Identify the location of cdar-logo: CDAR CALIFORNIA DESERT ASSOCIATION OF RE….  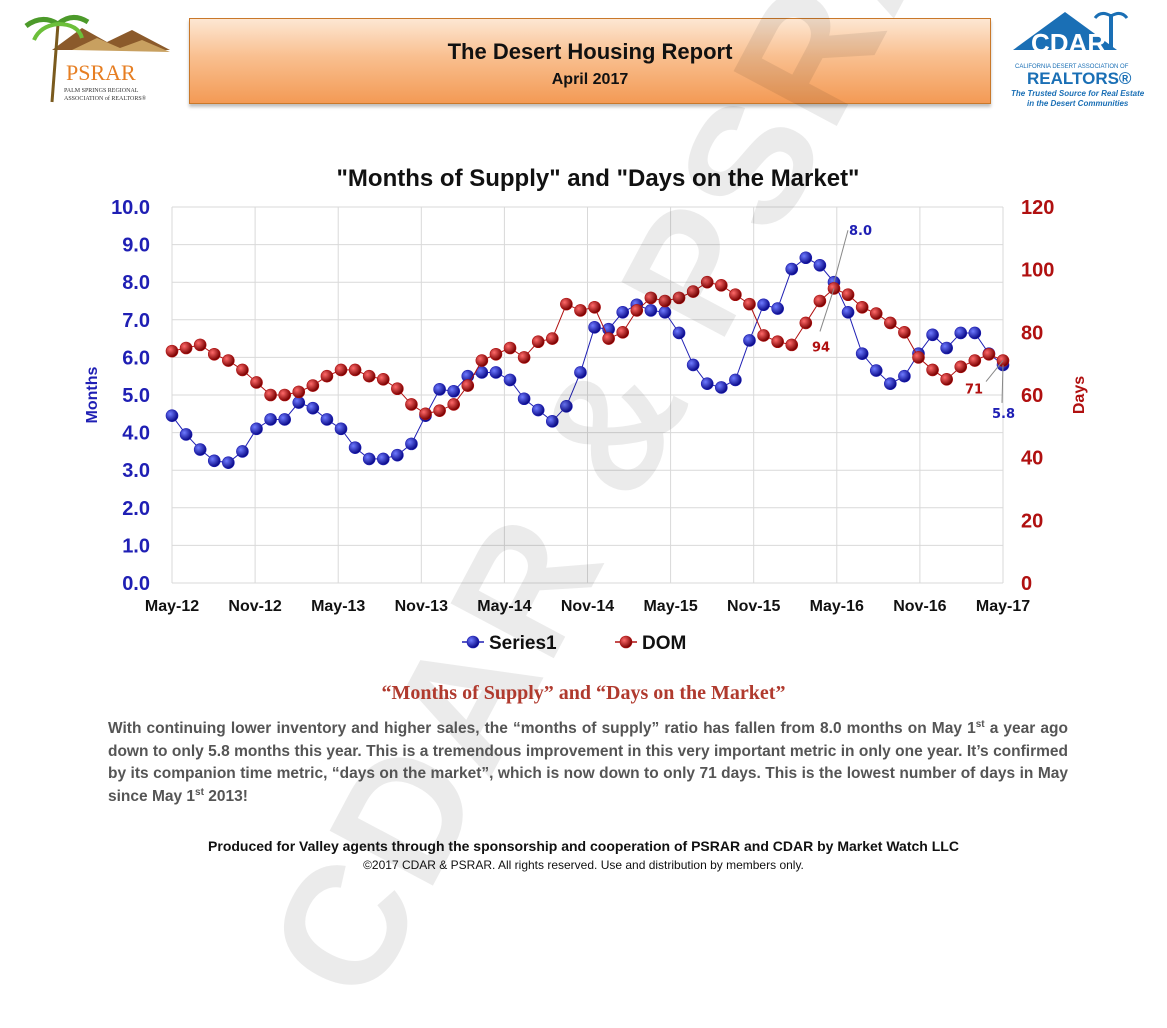
(1080, 60).